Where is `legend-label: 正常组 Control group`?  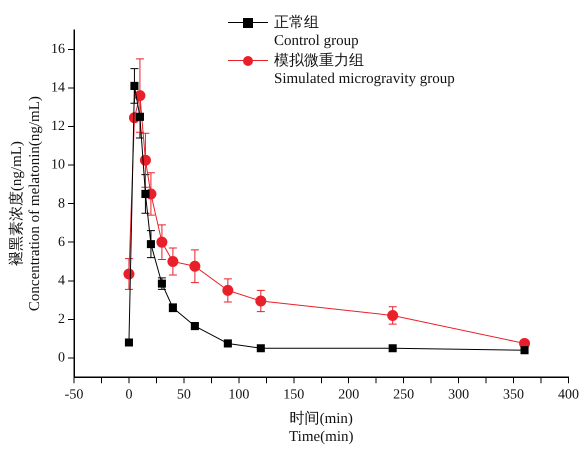 legend-label: 正常组 Control group is located at coordinates (316, 32).